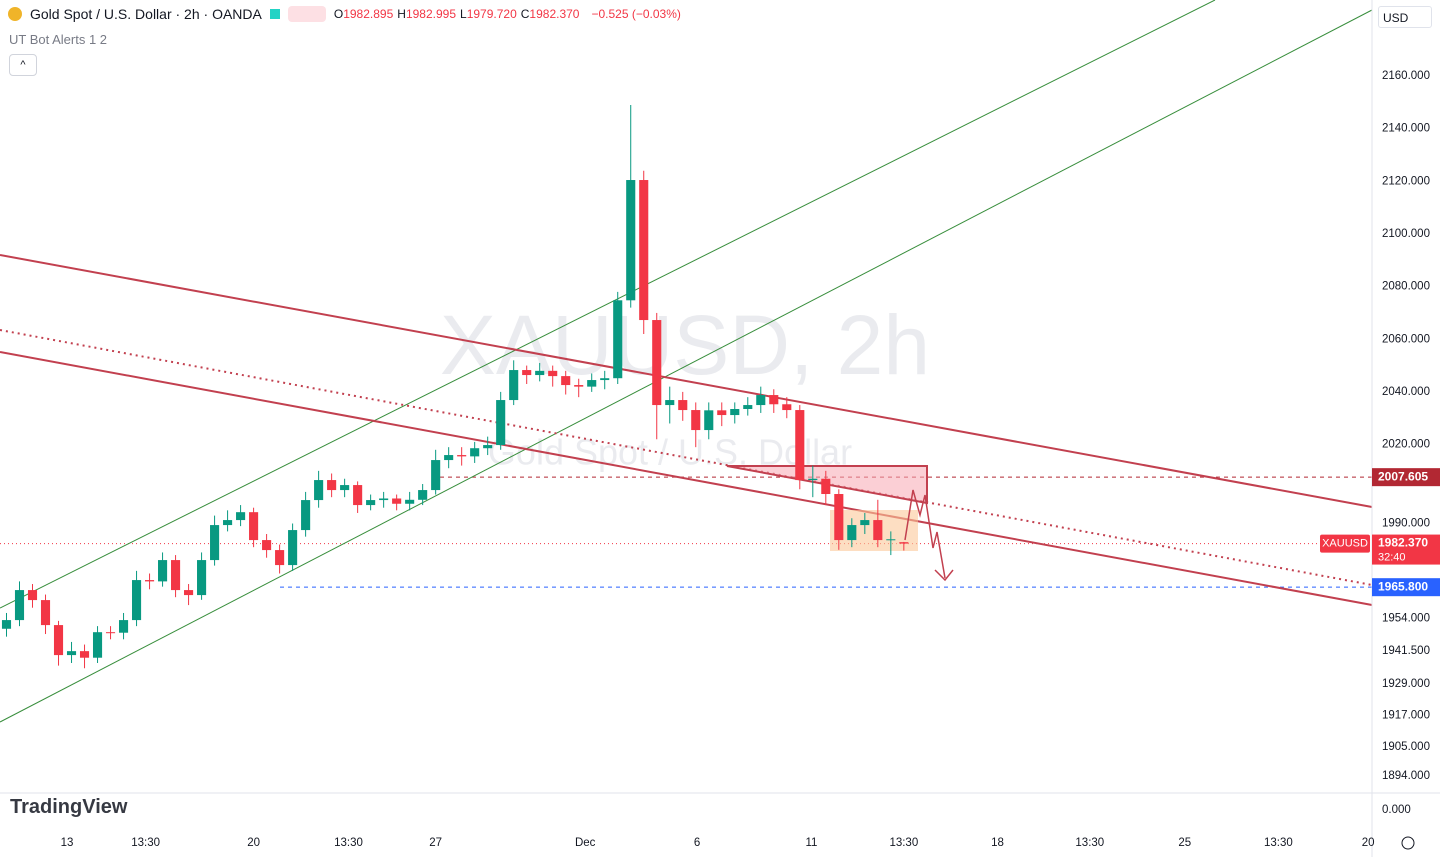  I want to click on watermark: XAUUSD, 2h, so click(685, 345).